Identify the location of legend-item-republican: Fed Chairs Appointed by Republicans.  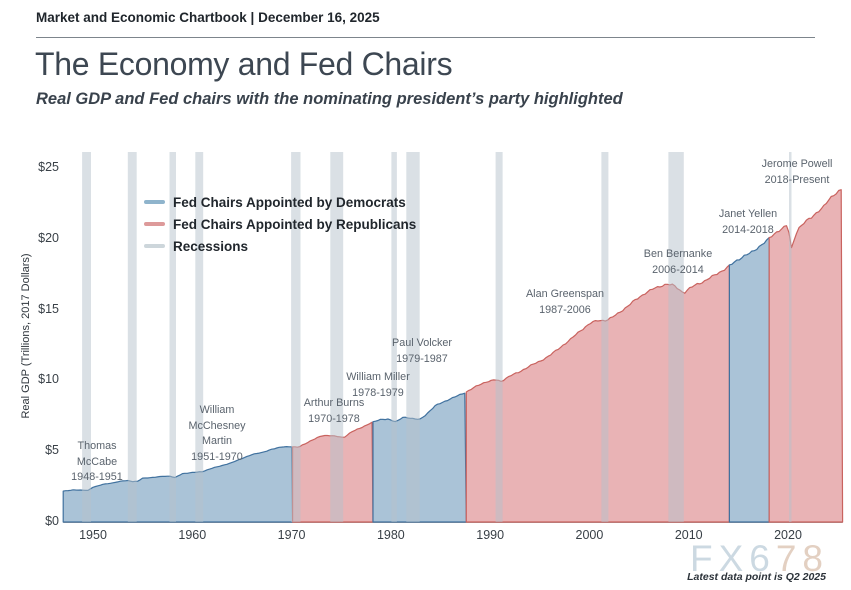
(280, 224).